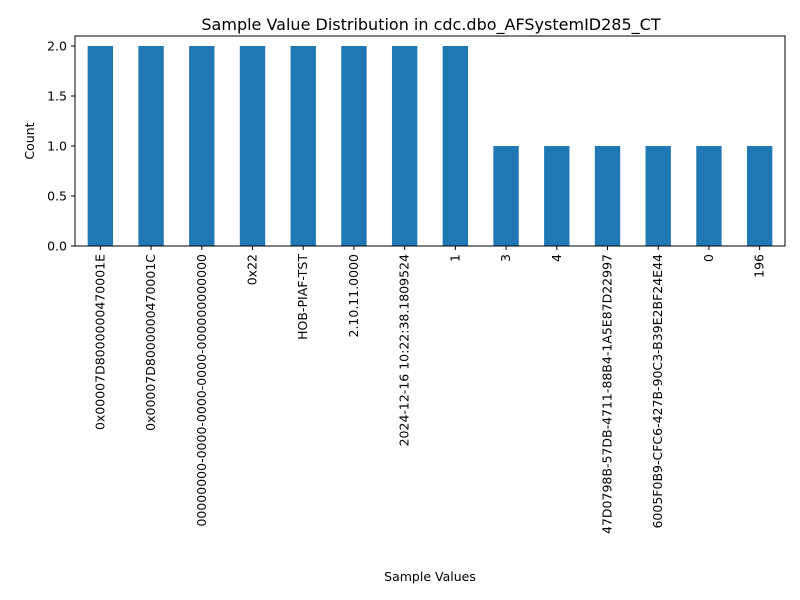 Image resolution: width=800 pixels, height=600 pixels. What do you see at coordinates (302, 297) in the screenshot?
I see `x-tick-label-4: HOB-PIAF-TST` at bounding box center [302, 297].